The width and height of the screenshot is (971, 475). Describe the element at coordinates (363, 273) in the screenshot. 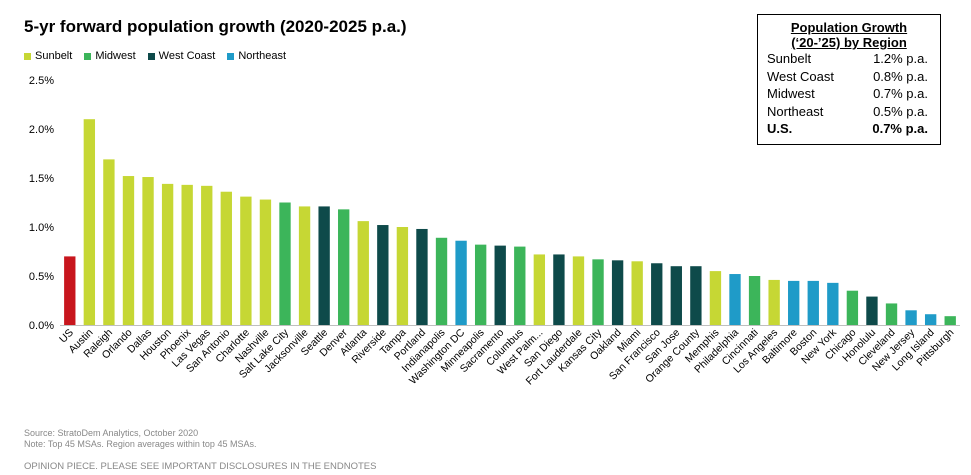

I see `bar-atlanta` at that location.